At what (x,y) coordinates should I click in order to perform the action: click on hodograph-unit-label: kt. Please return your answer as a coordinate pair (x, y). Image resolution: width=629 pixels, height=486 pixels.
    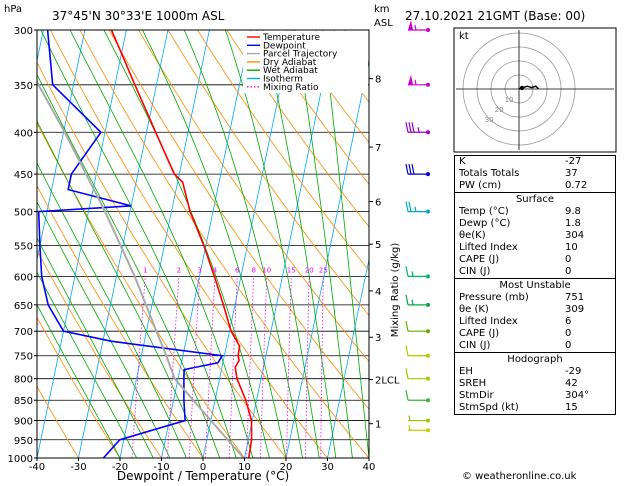
    Looking at the image, I should click on (464, 36).